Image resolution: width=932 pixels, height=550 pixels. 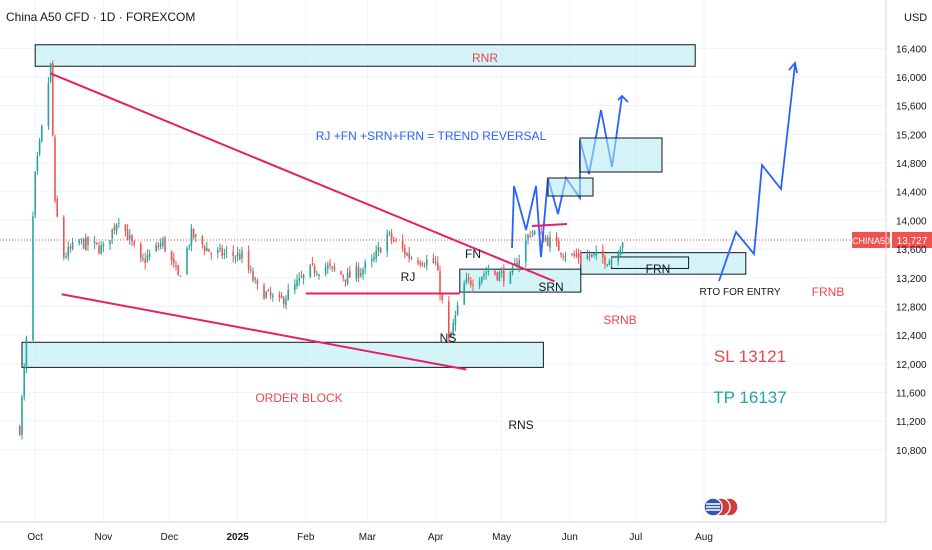 I want to click on symbol-tag: CHINA50, so click(x=871, y=241).